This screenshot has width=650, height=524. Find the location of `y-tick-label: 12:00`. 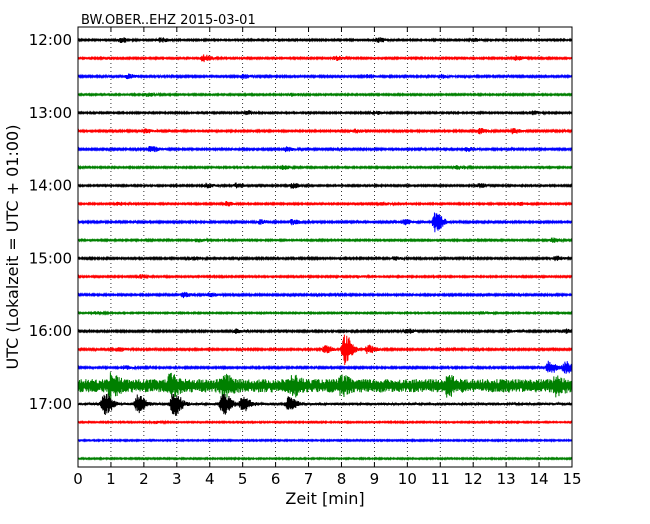

y-tick-label: 12:00 is located at coordinates (50, 40).